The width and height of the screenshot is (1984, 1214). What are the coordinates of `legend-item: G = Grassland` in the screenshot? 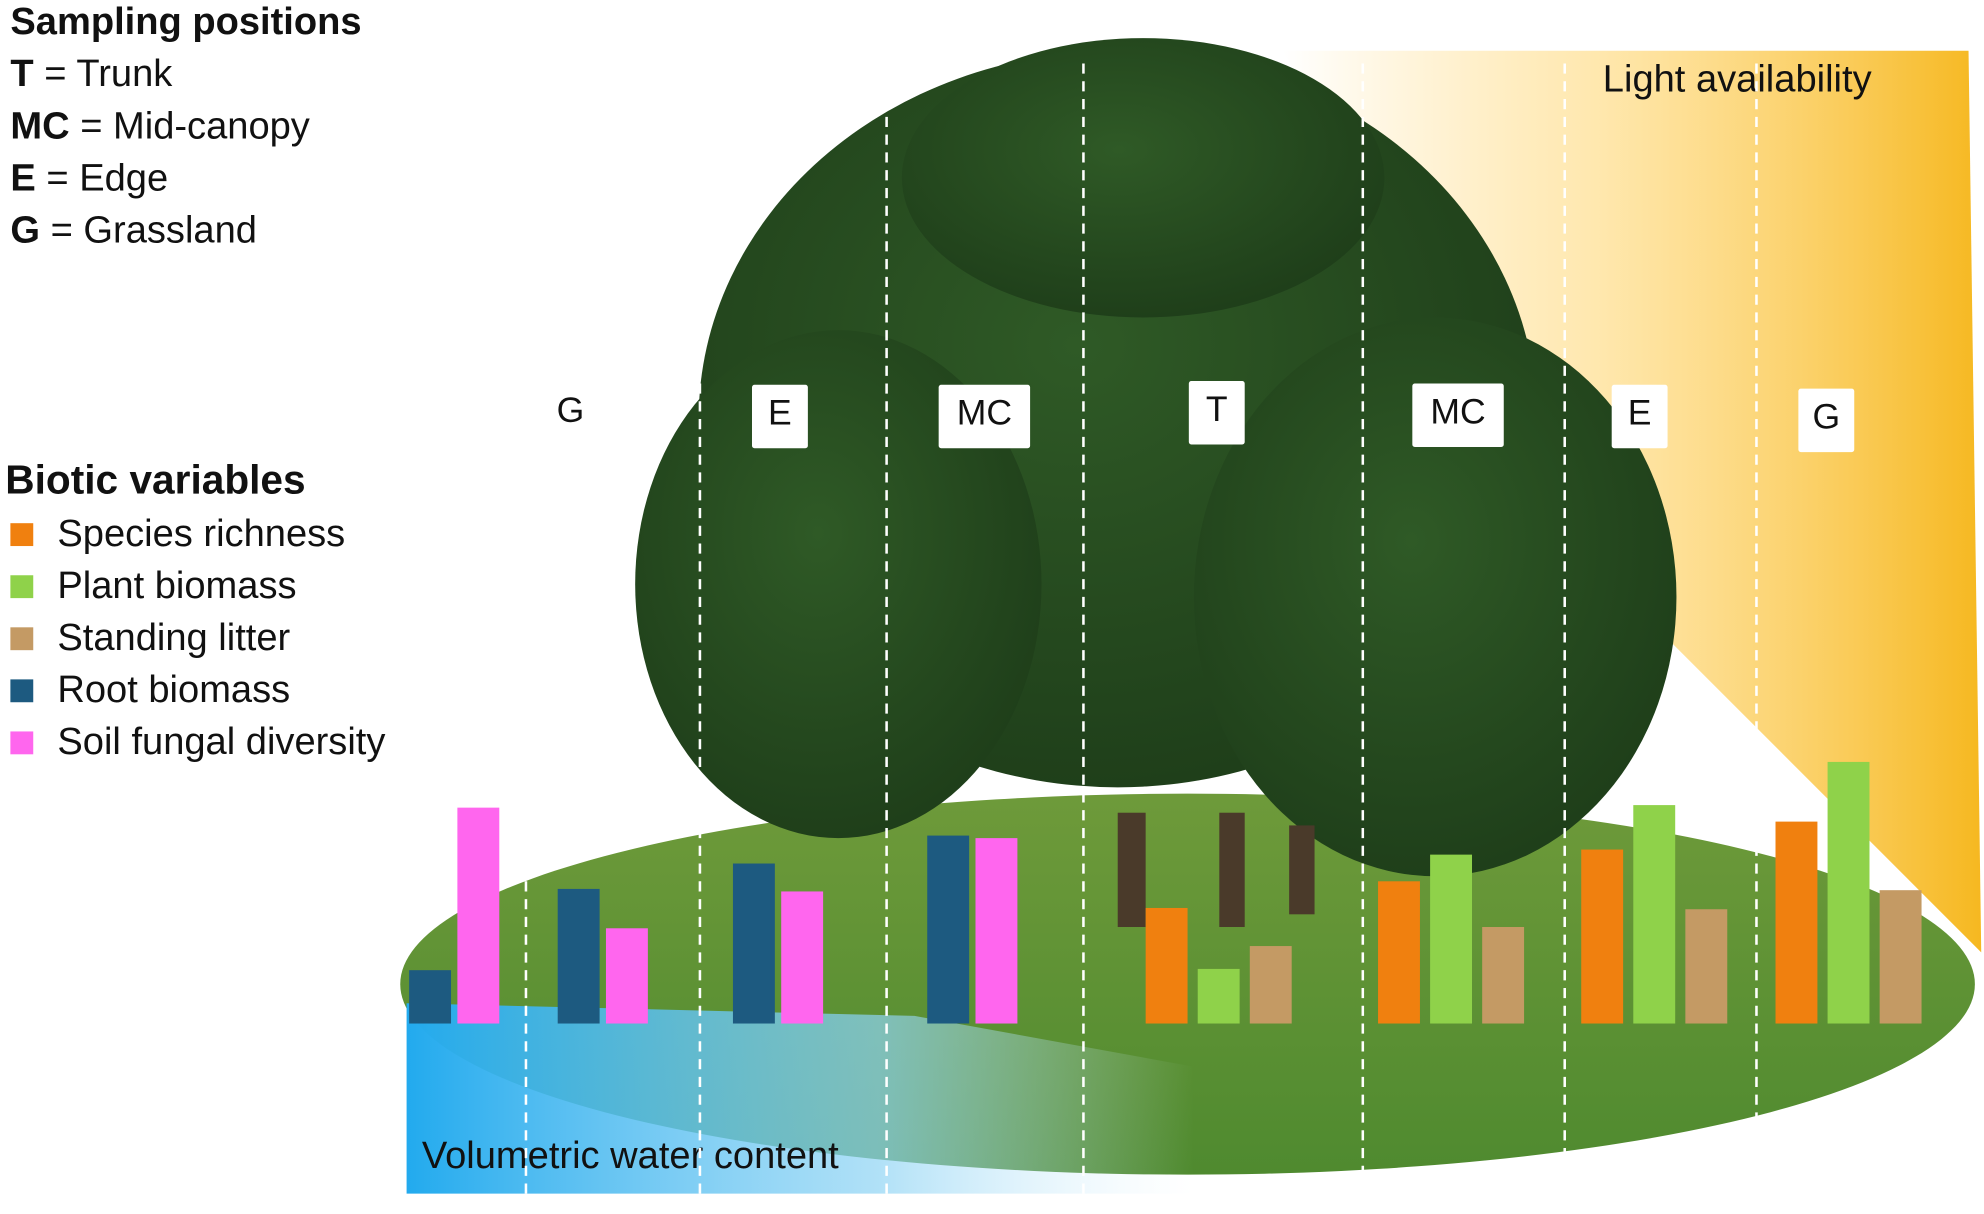 It's located at (133, 230).